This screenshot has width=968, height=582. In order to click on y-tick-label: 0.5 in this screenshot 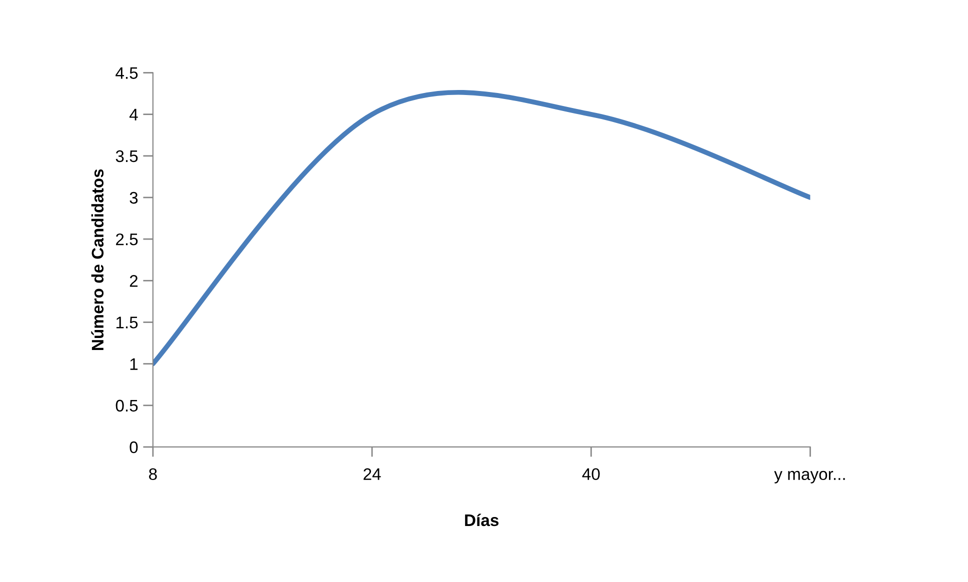, I will do `click(127, 406)`.